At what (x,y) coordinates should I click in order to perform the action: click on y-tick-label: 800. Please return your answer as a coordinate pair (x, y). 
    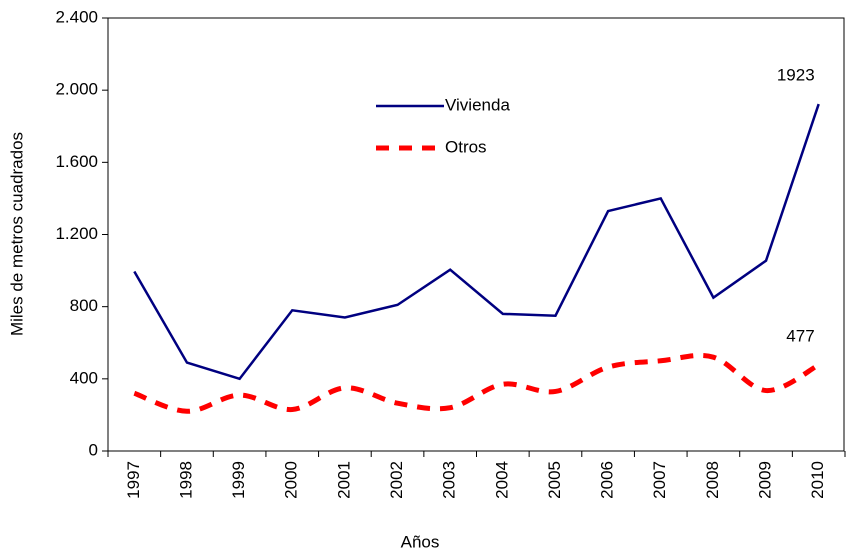
    Looking at the image, I should click on (84, 305).